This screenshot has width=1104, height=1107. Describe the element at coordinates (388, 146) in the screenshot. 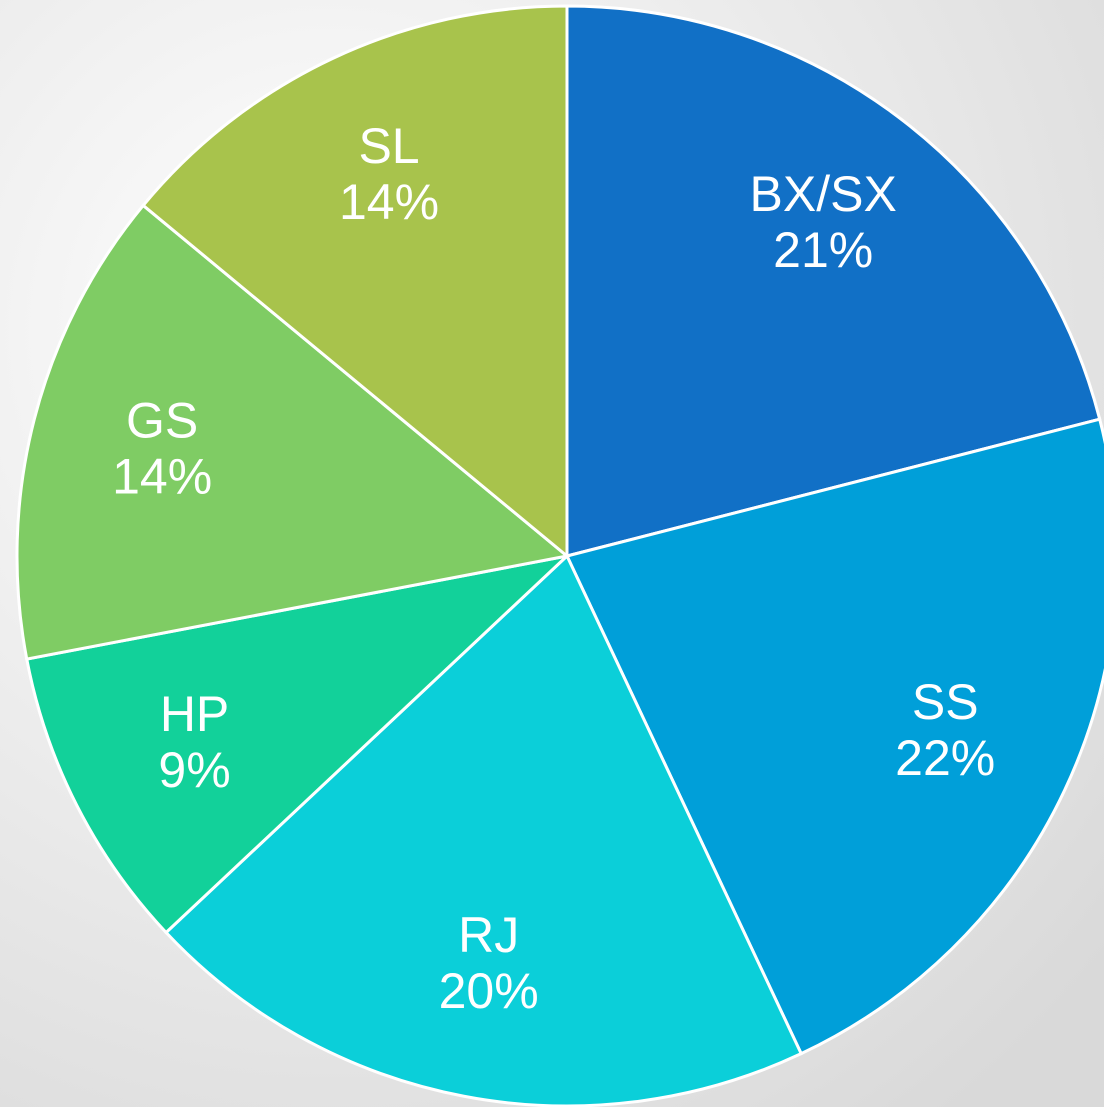

I see `slice-label: SL` at that location.